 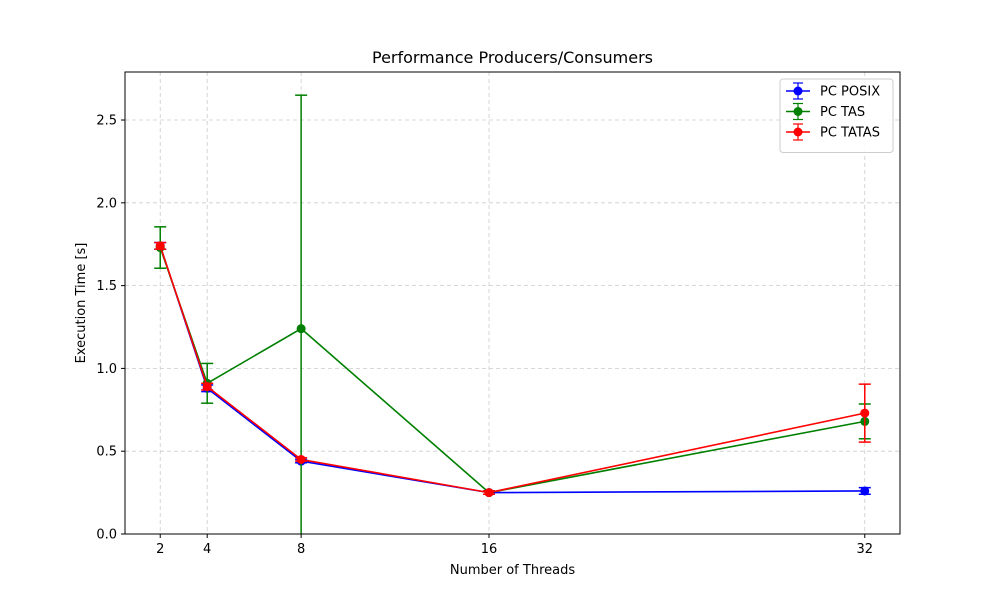 I want to click on legend-item-pc-tatas: PC TATAS, so click(x=833, y=132).